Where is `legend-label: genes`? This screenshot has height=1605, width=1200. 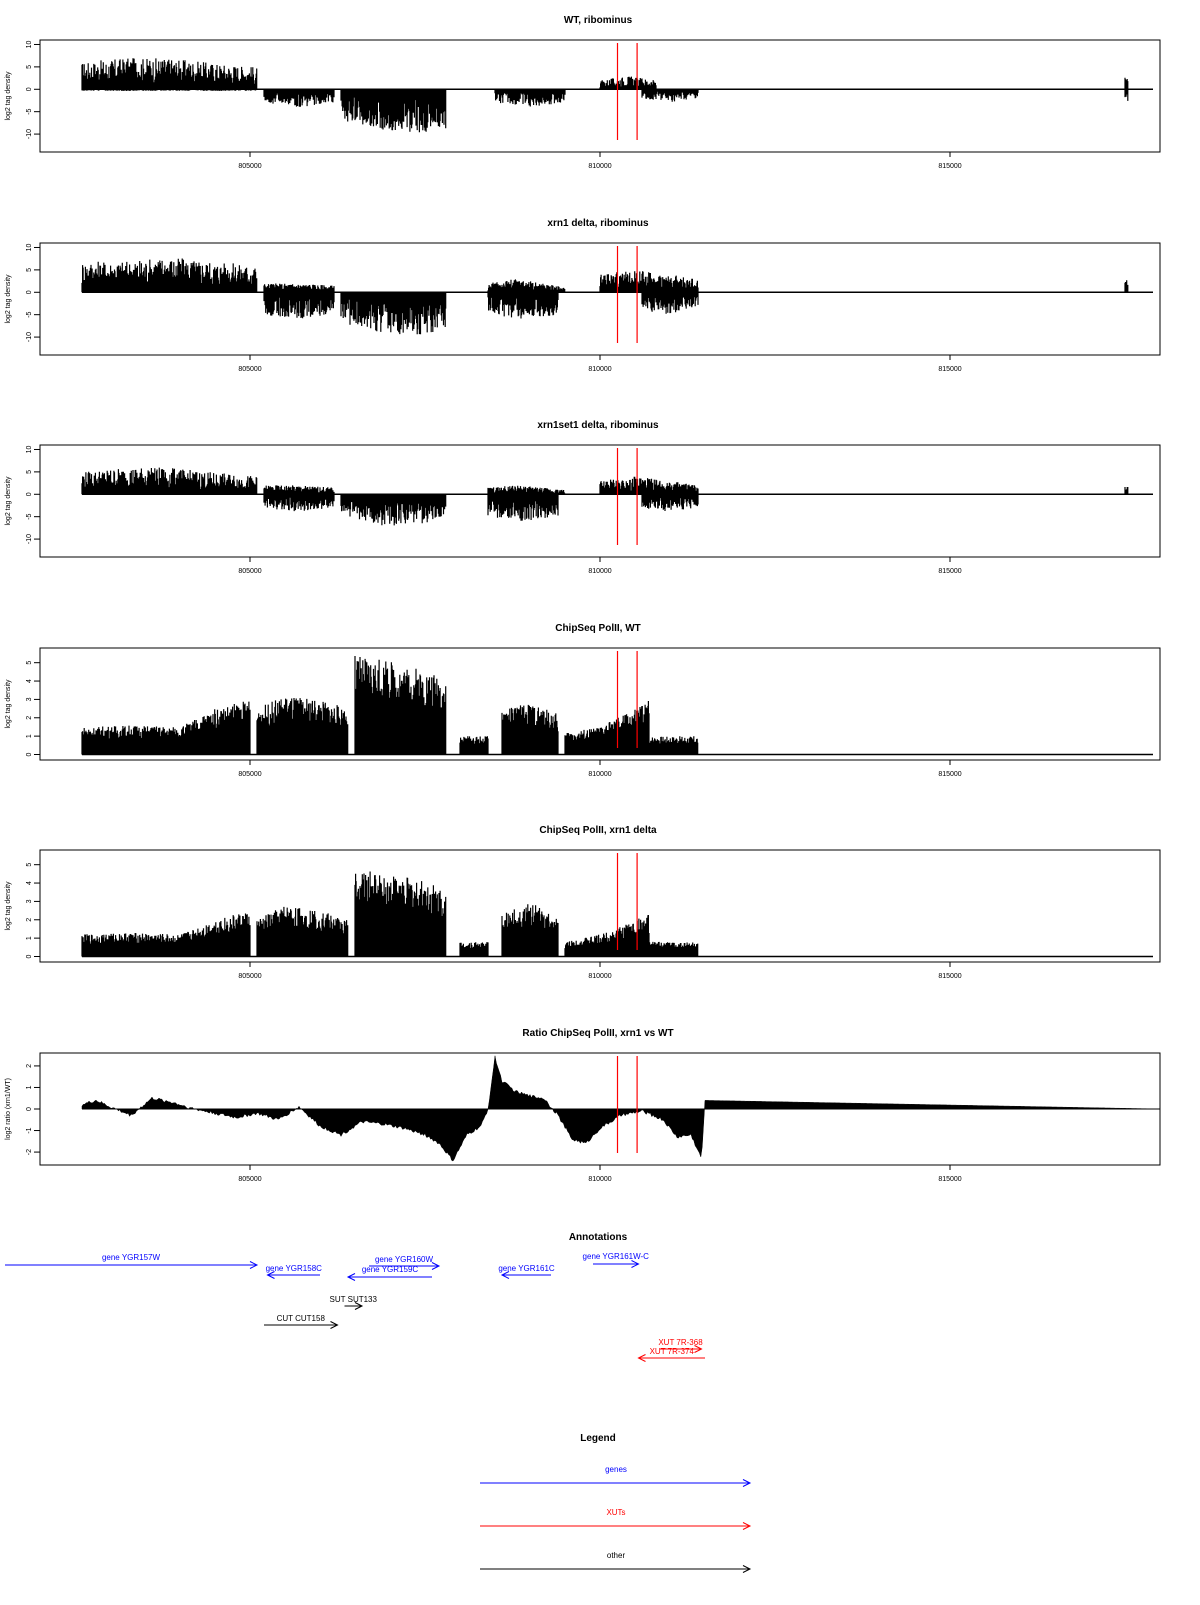 legend-label: genes is located at coordinates (616, 1469).